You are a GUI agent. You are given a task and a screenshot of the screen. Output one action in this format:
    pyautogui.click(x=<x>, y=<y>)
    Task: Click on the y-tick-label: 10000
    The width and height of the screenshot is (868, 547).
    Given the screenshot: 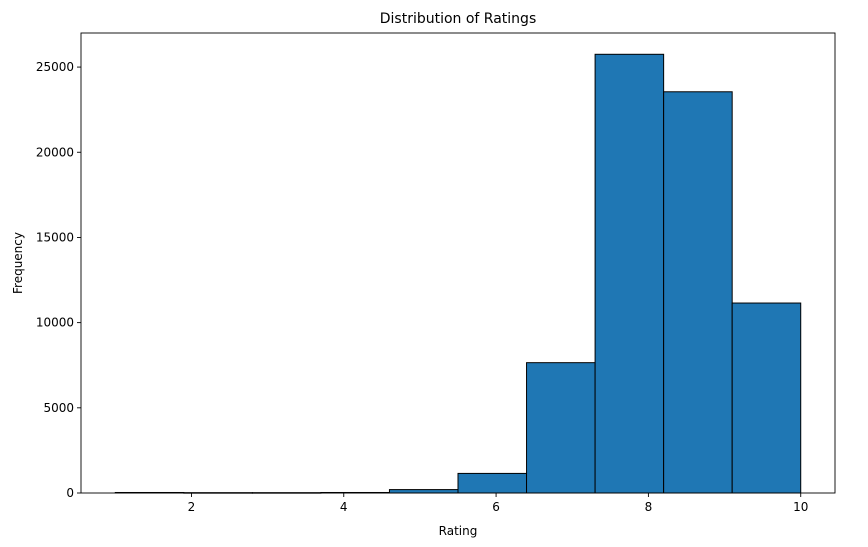 What is the action you would take?
    pyautogui.click(x=55, y=323)
    